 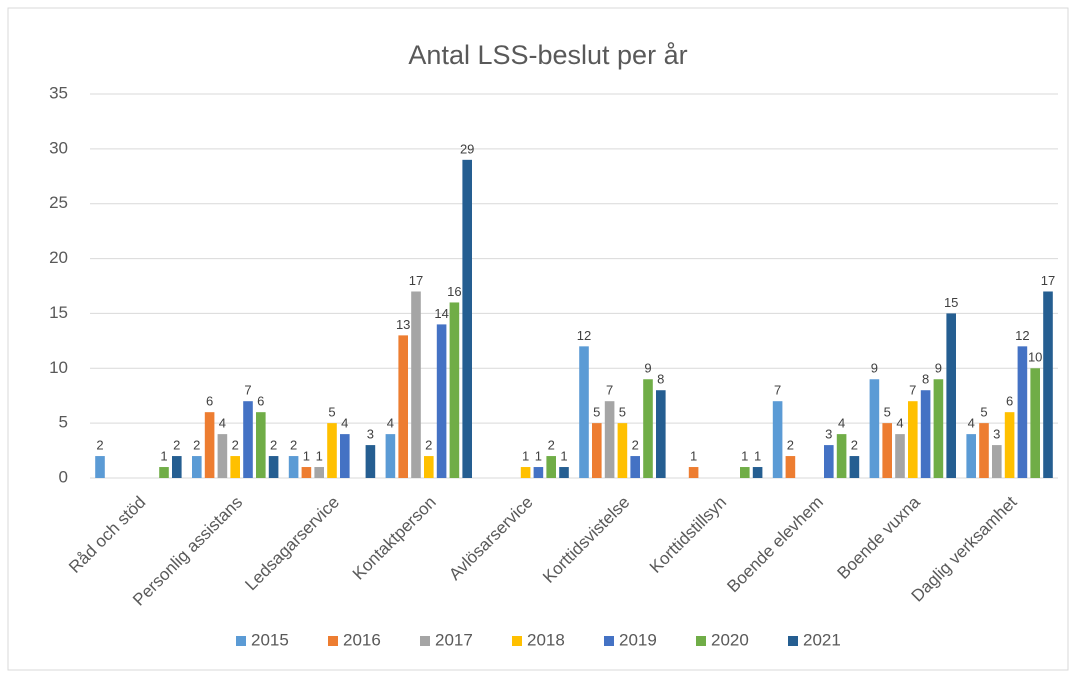 What do you see at coordinates (441, 313) in the screenshot?
I see `data-label: 14` at bounding box center [441, 313].